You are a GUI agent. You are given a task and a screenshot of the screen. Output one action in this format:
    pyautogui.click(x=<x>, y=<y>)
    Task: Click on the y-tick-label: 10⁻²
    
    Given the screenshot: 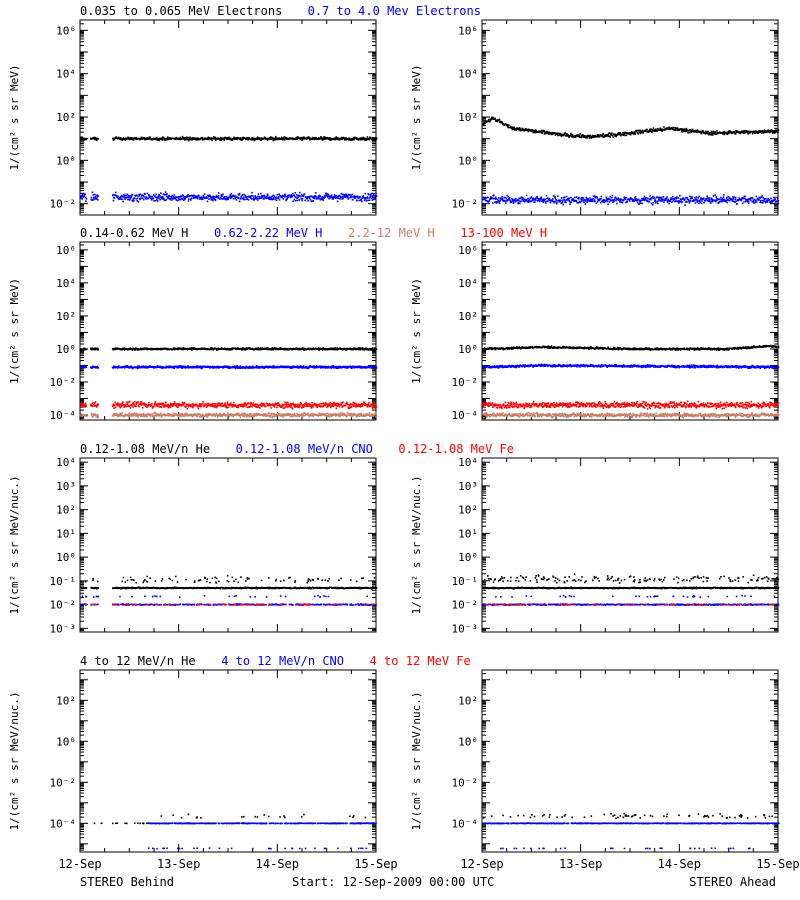 What is the action you would take?
    pyautogui.click(x=63, y=382)
    